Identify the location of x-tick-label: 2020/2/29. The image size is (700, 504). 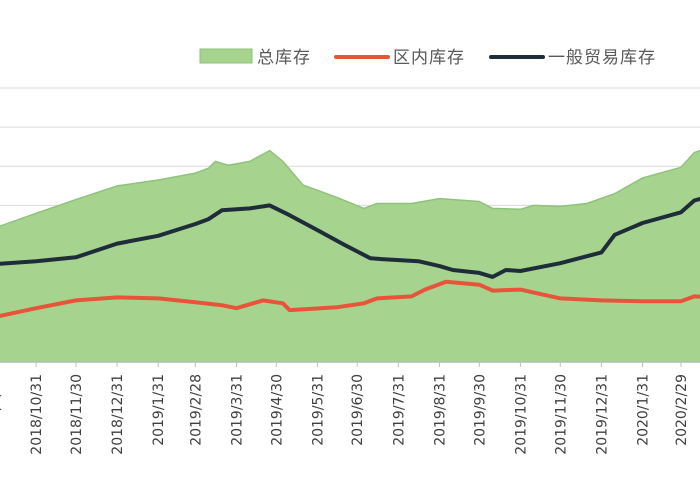
(682, 410).